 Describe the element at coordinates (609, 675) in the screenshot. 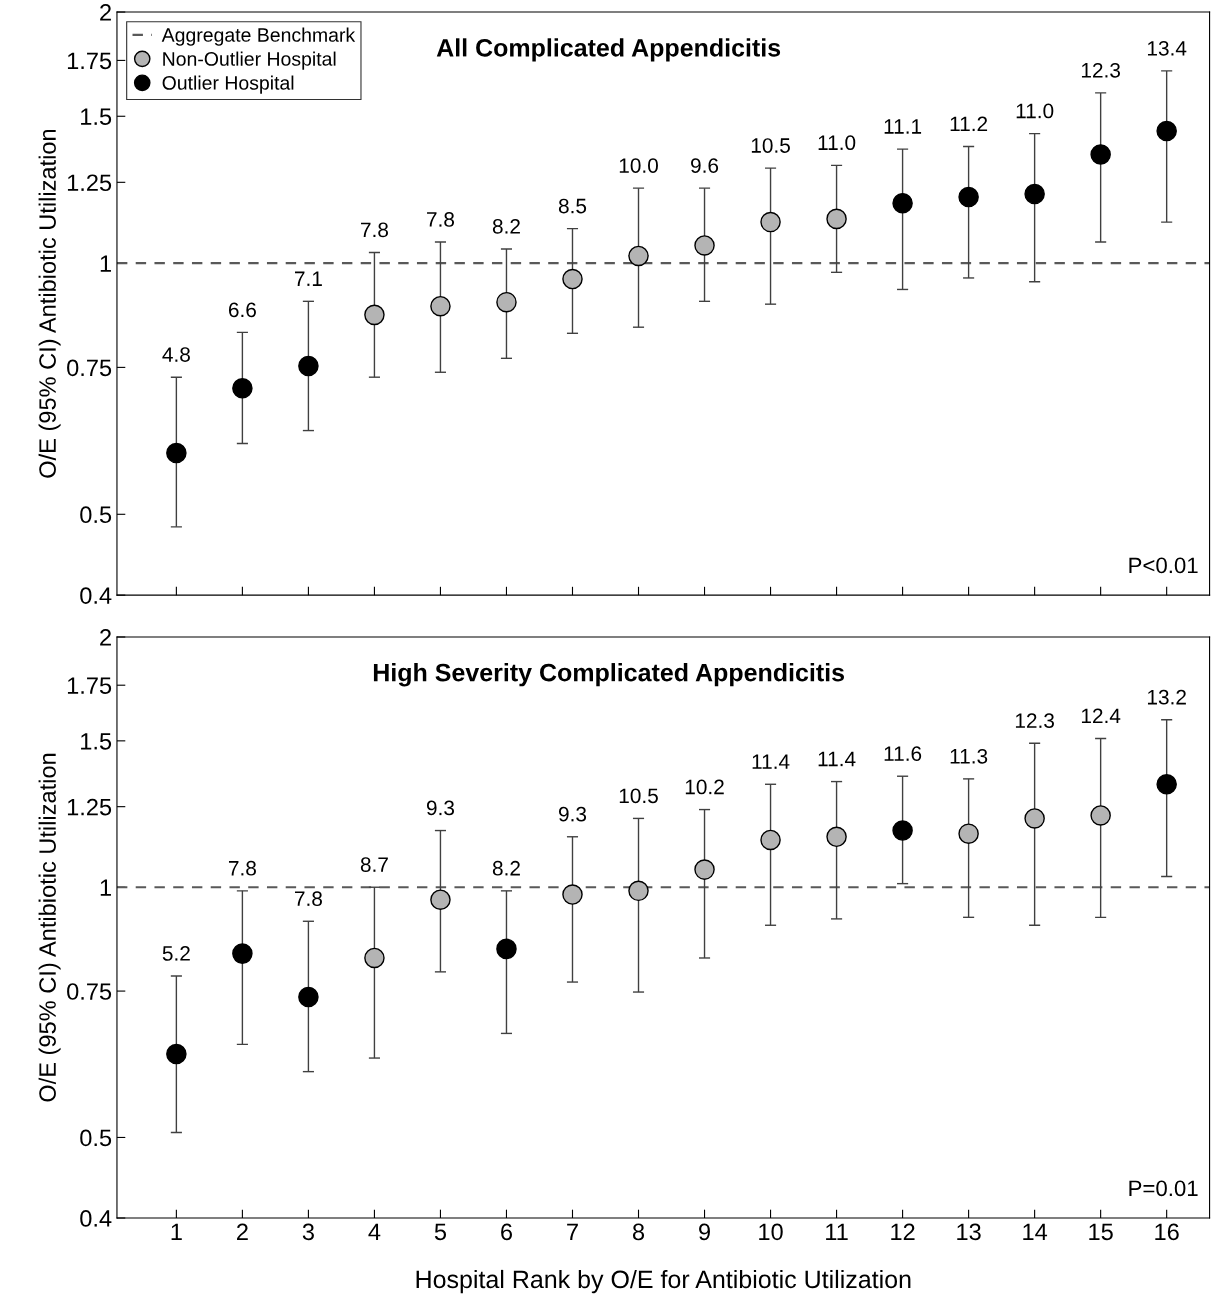

I see `text: High Severity Complicated Appendicitis` at that location.